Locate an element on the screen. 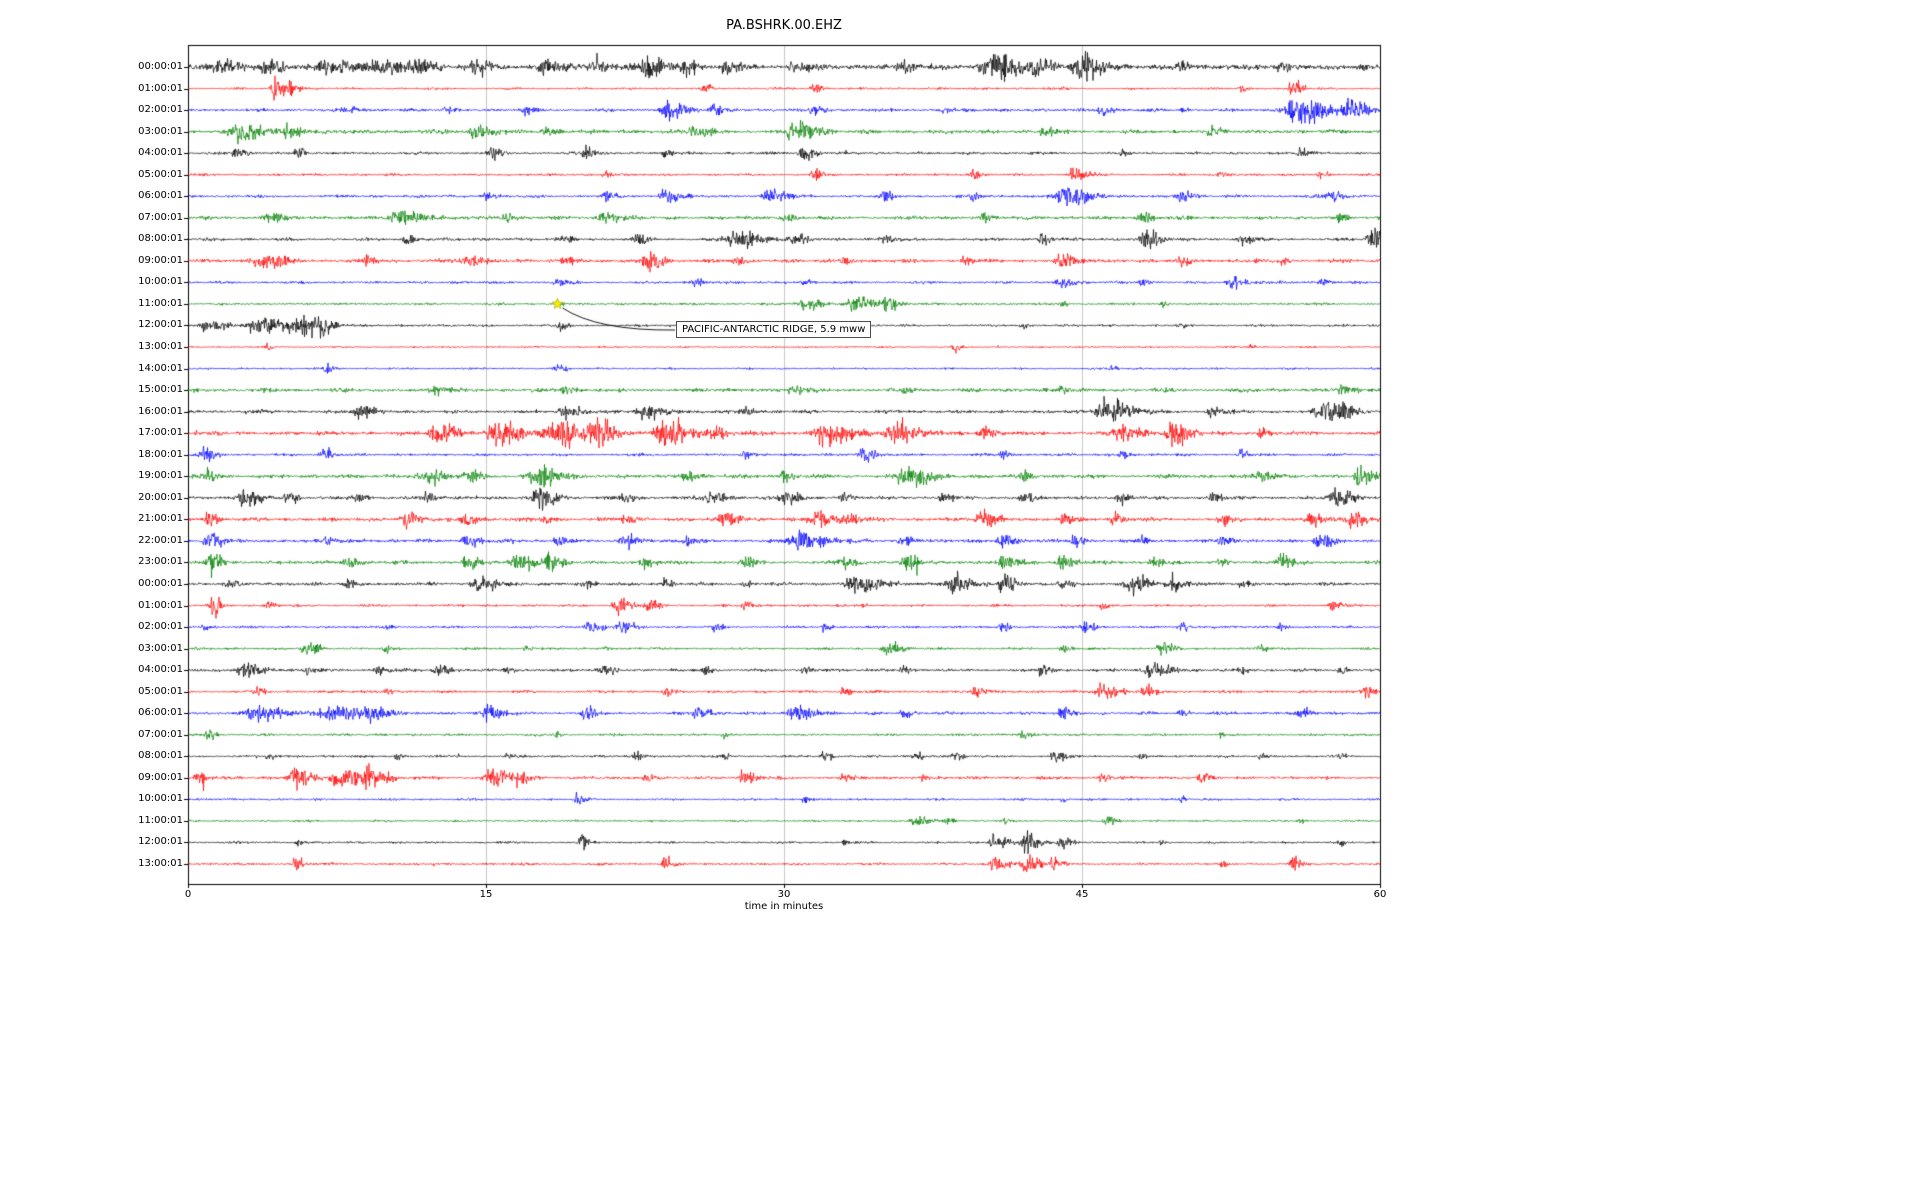 The width and height of the screenshot is (1920, 1200). x-axis-label: time in minutes is located at coordinates (784, 906).